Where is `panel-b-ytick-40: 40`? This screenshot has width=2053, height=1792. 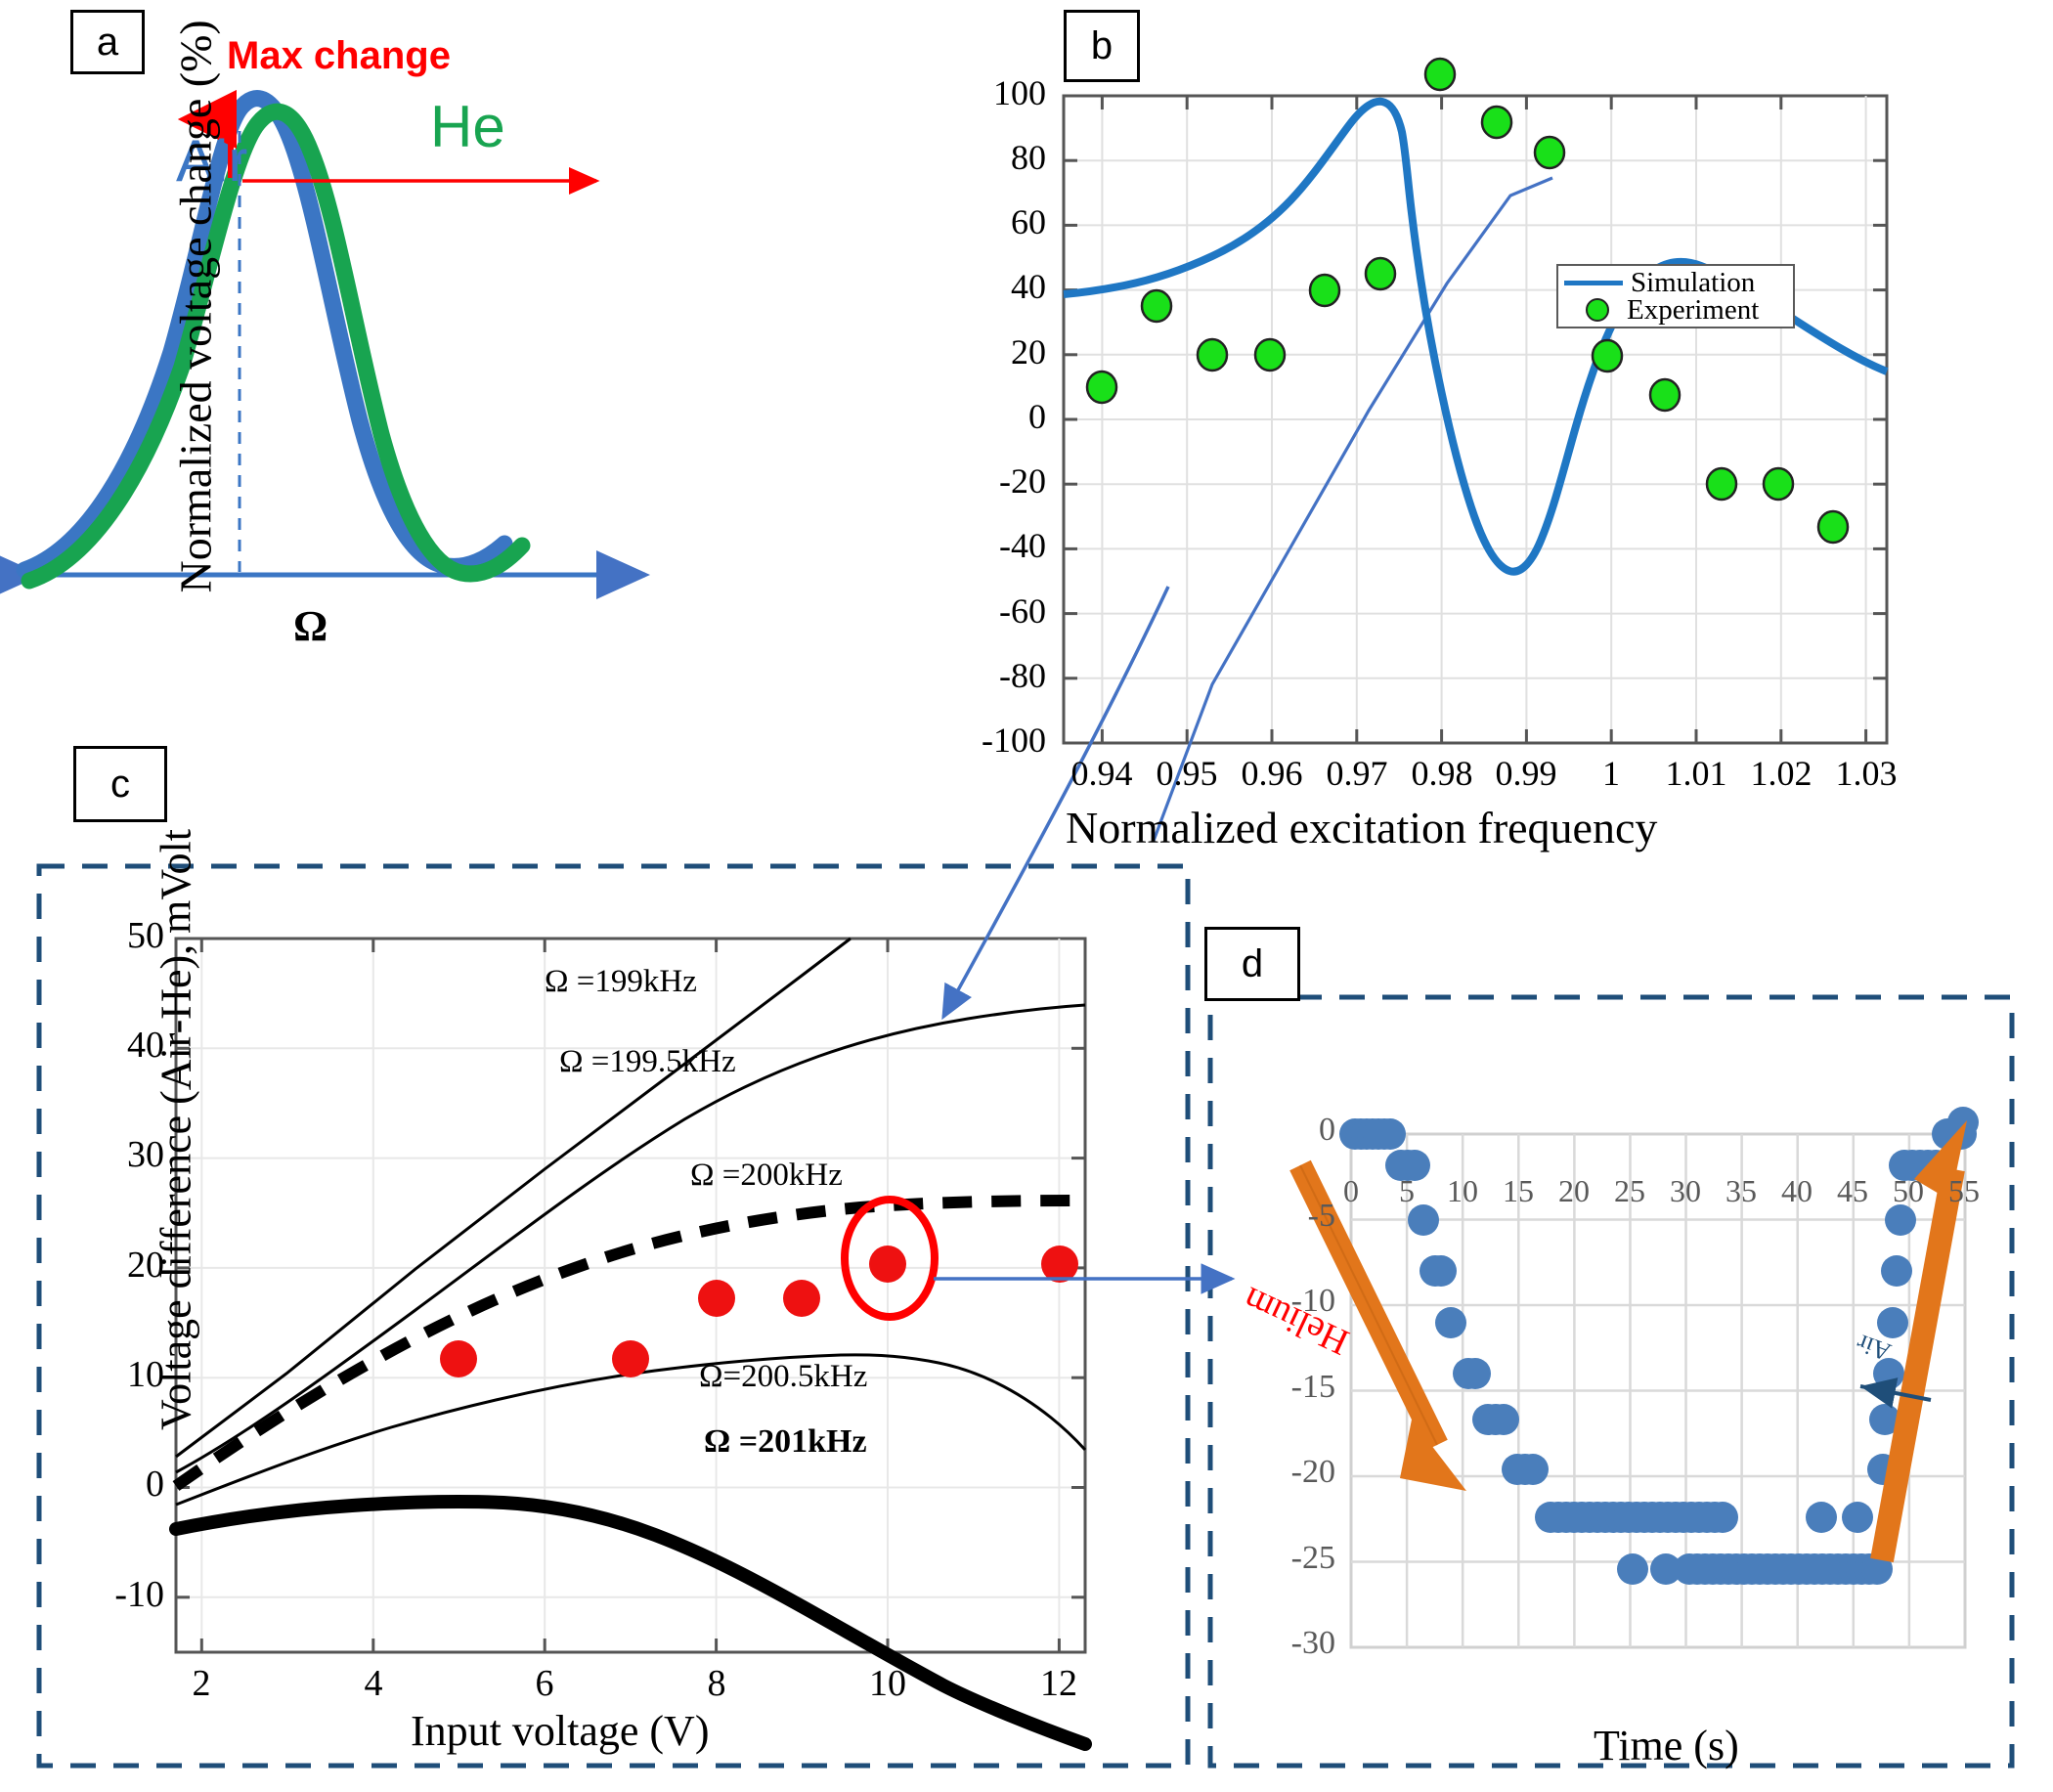 panel-b-ytick-40: 40 is located at coordinates (1028, 286).